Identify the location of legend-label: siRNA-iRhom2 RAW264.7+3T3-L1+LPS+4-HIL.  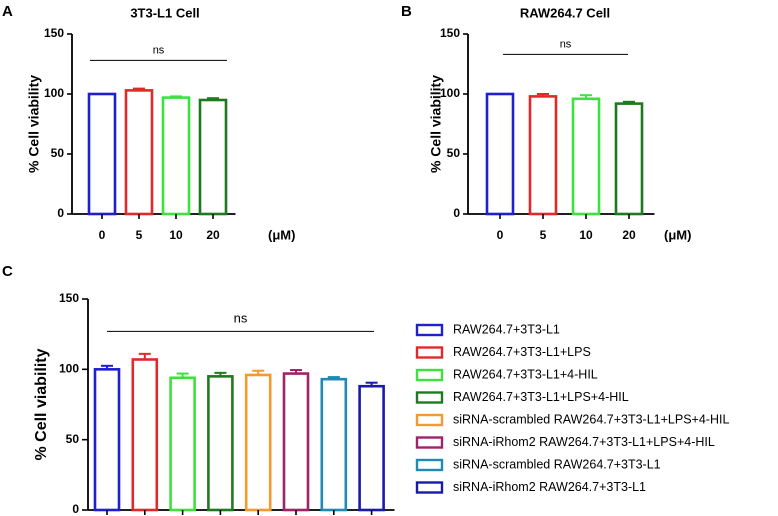
(584, 442).